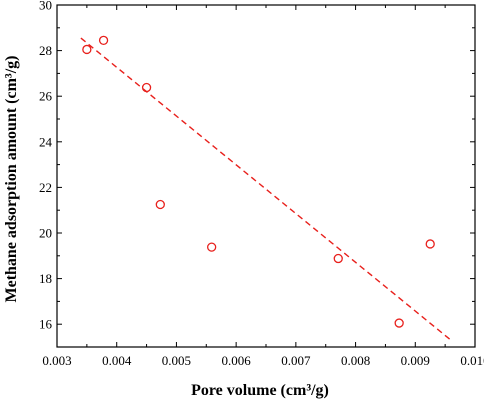  I want to click on y-axis-title: Methane adsorption amount (cm³/g), so click(11, 178).